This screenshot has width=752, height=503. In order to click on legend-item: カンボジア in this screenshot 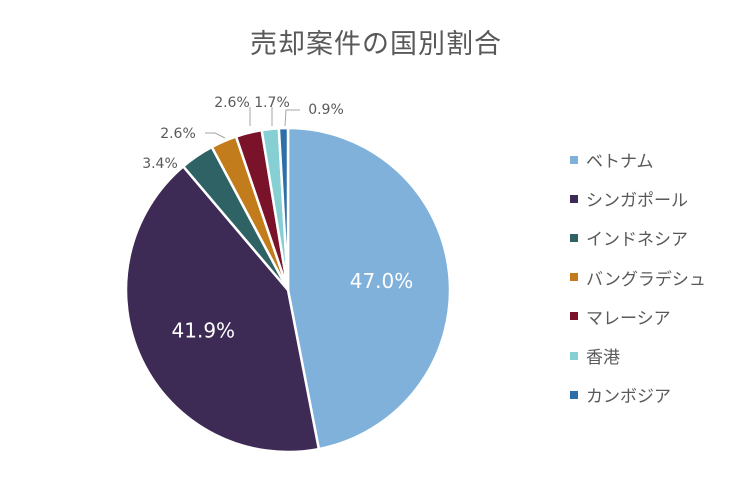, I will do `click(638, 394)`.